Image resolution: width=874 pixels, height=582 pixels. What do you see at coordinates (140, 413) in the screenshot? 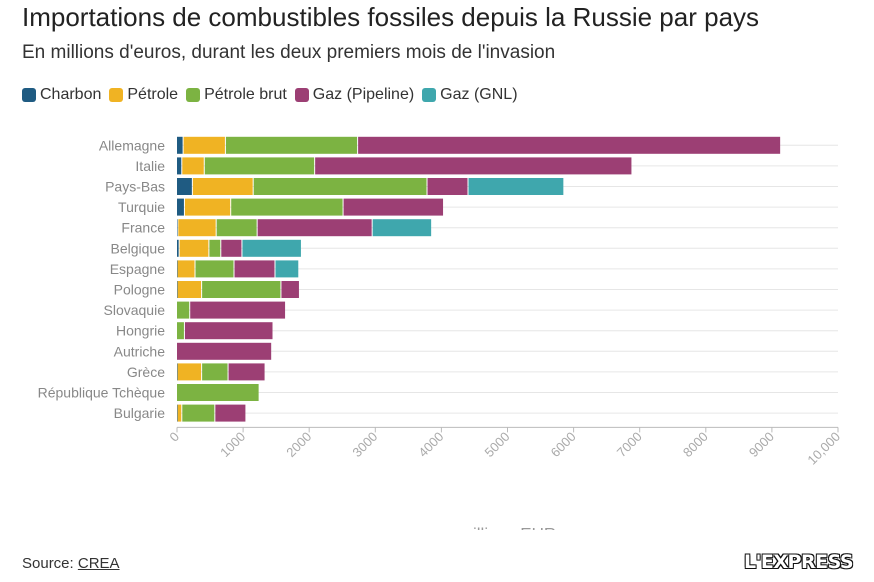
I see `category-label: Bulgarie` at bounding box center [140, 413].